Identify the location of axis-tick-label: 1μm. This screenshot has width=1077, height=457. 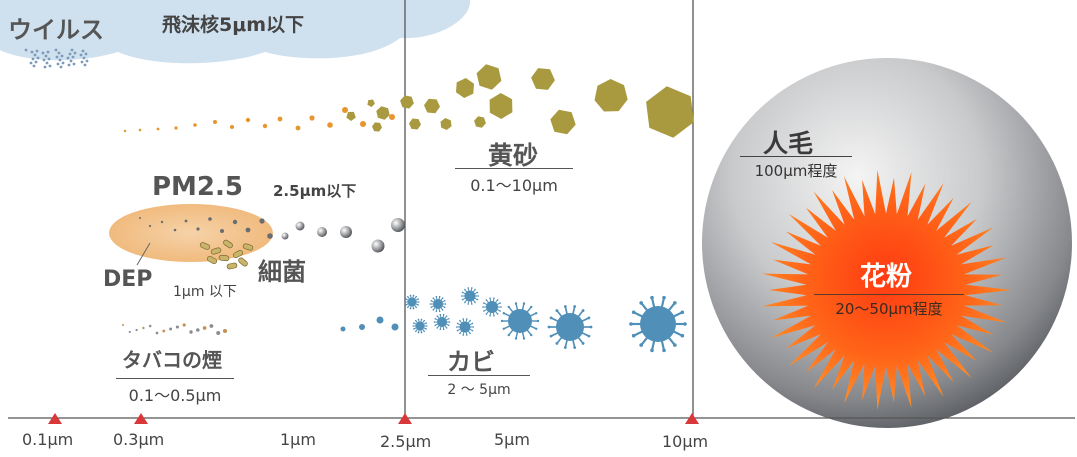
(298, 439).